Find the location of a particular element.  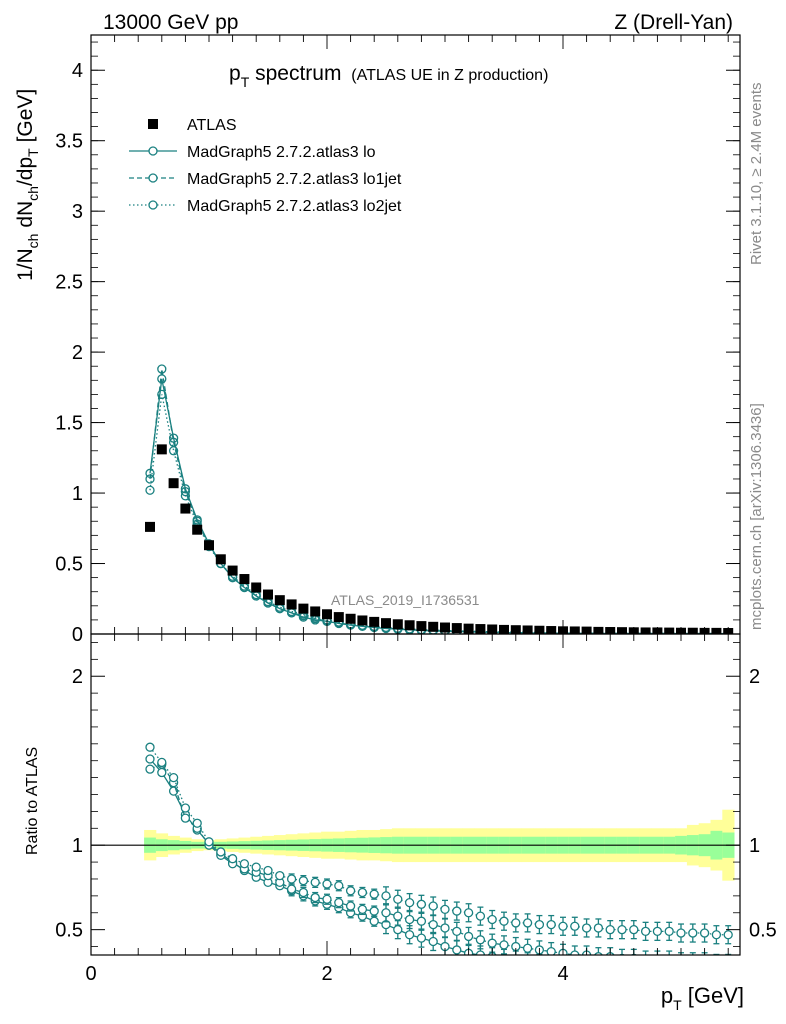

plot-title: pT spectrum (ATLAS UE in Z production) is located at coordinates (388, 76).